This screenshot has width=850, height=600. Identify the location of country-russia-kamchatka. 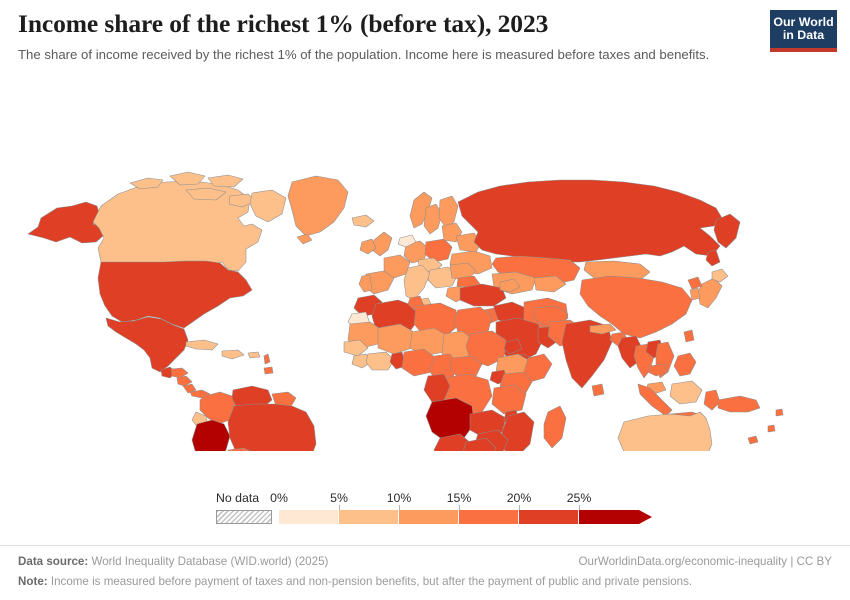
(727, 231).